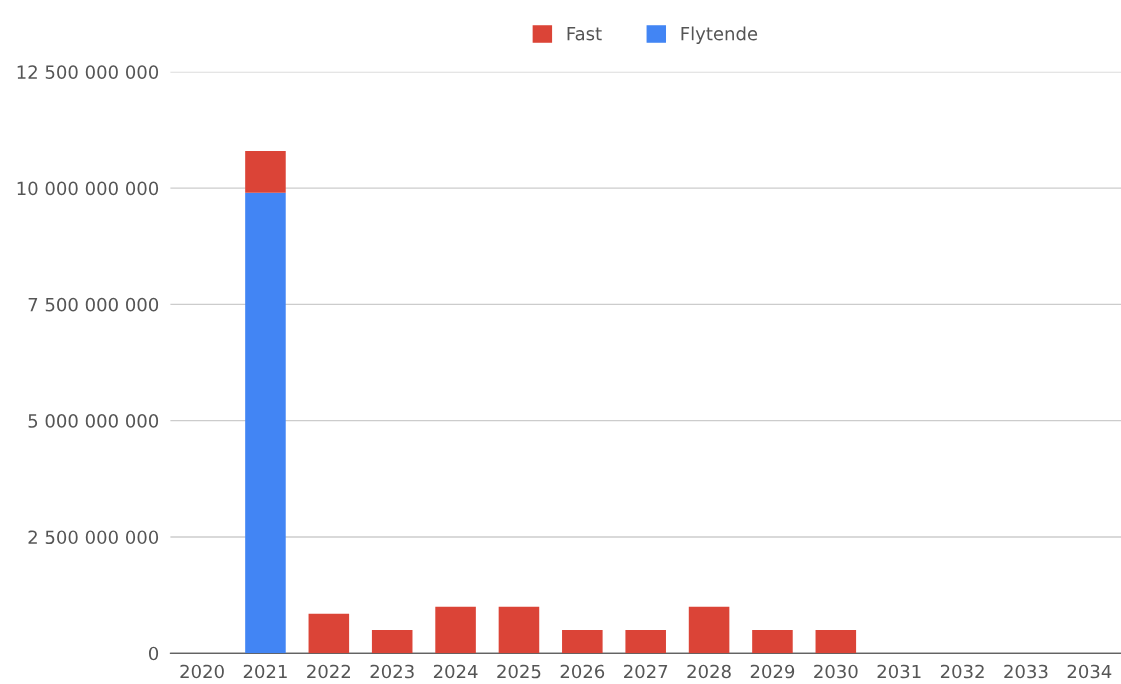 This screenshot has width=1121, height=684. What do you see at coordinates (455, 671) in the screenshot?
I see `x-tick-label: 2024` at bounding box center [455, 671].